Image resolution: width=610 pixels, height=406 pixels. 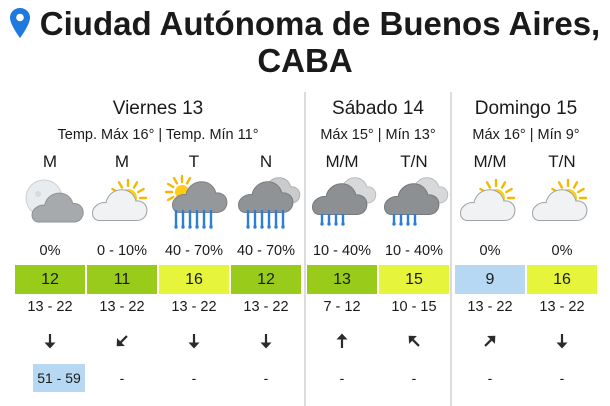 I want to click on day-temperature-summary: Temp. Máx 16° | Temp. Mín 11°, so click(x=158, y=135).